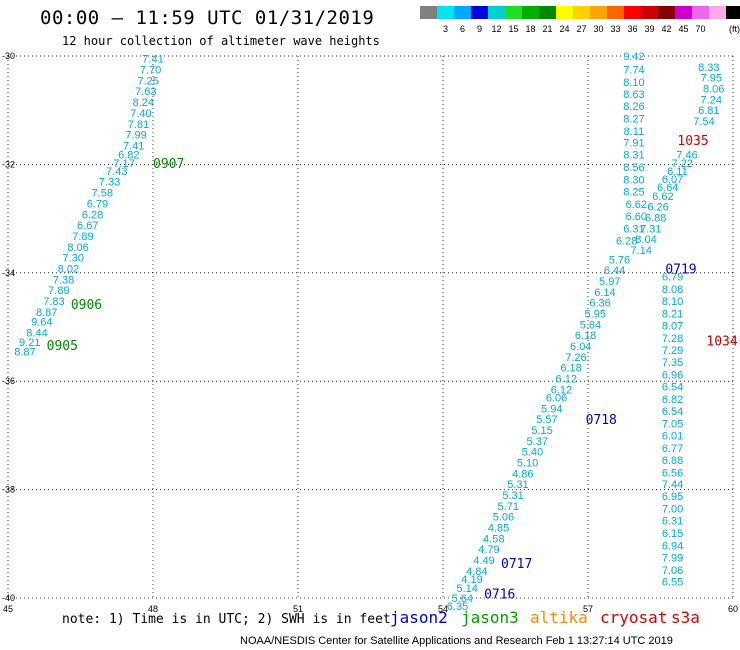 Image resolution: width=740 pixels, height=650 pixels. What do you see at coordinates (58, 291) in the screenshot?
I see `swh-value: 7.89` at bounding box center [58, 291].